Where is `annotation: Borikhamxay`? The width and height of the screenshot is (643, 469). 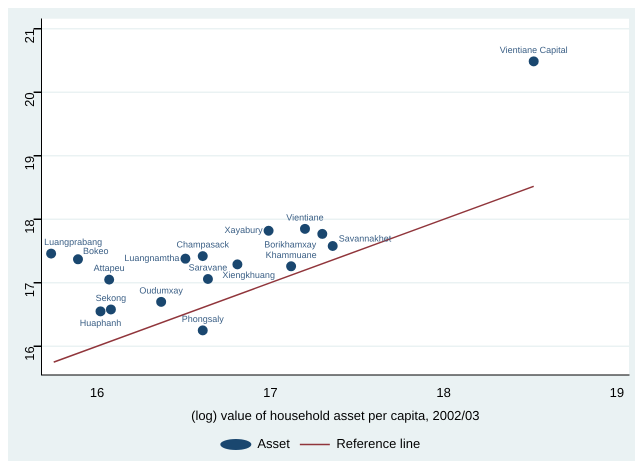
annotation: Borikhamxay is located at coordinates (290, 244).